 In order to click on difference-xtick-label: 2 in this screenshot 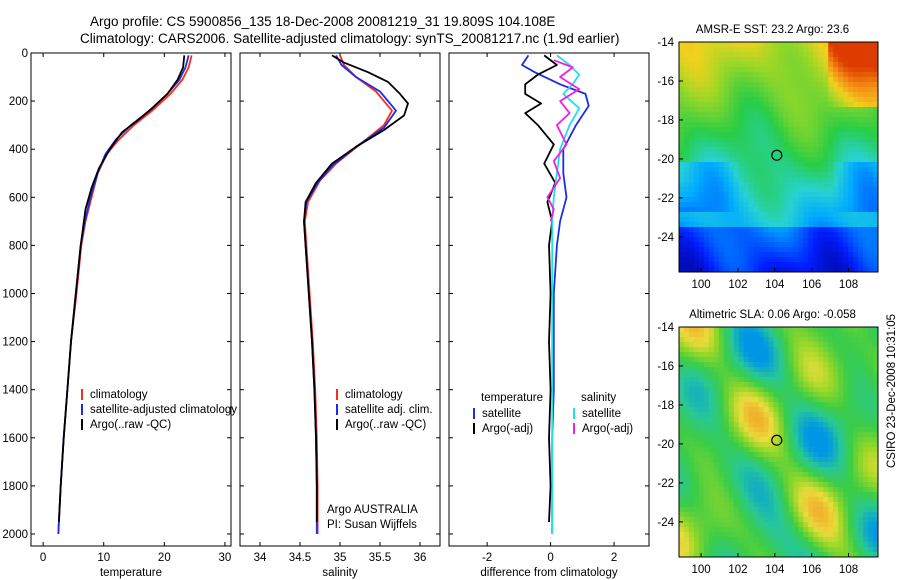, I will do `click(614, 558)`.